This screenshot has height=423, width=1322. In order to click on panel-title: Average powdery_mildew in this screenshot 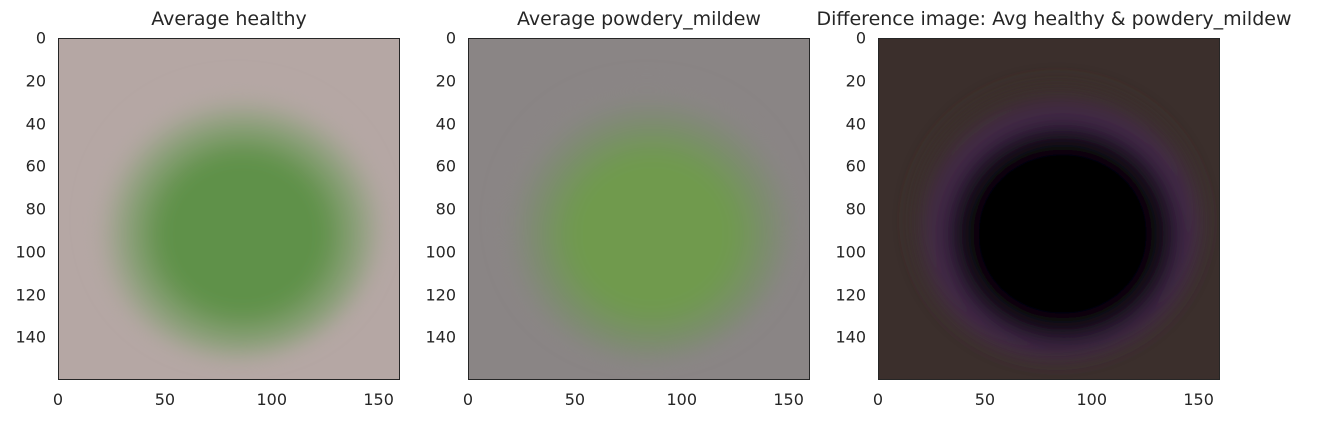, I will do `click(639, 19)`.